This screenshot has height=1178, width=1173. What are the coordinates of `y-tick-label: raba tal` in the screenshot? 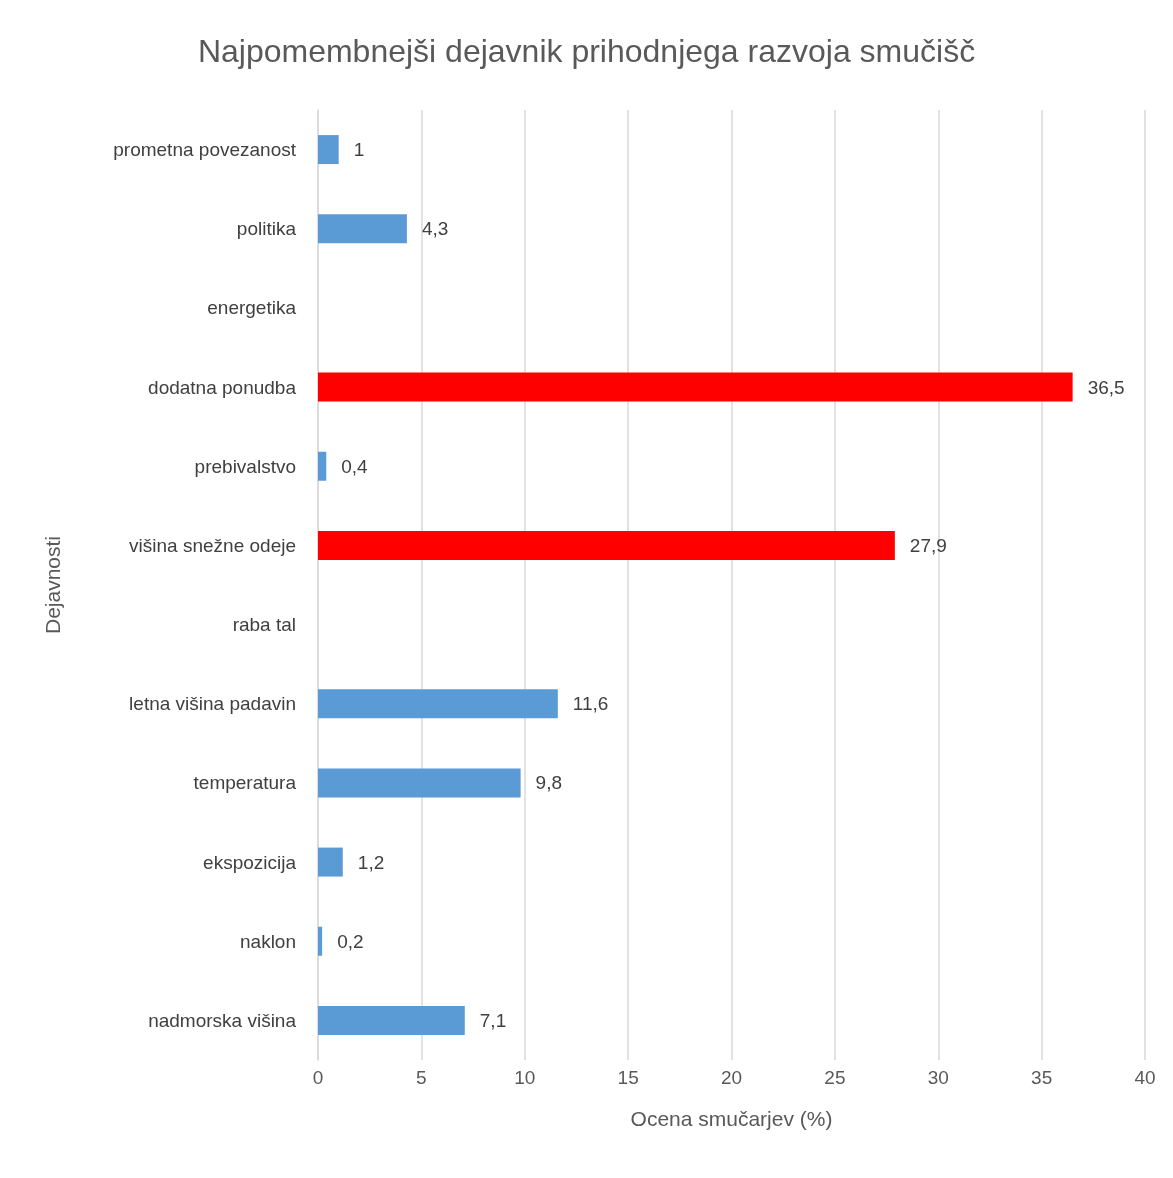 It's located at (264, 625).